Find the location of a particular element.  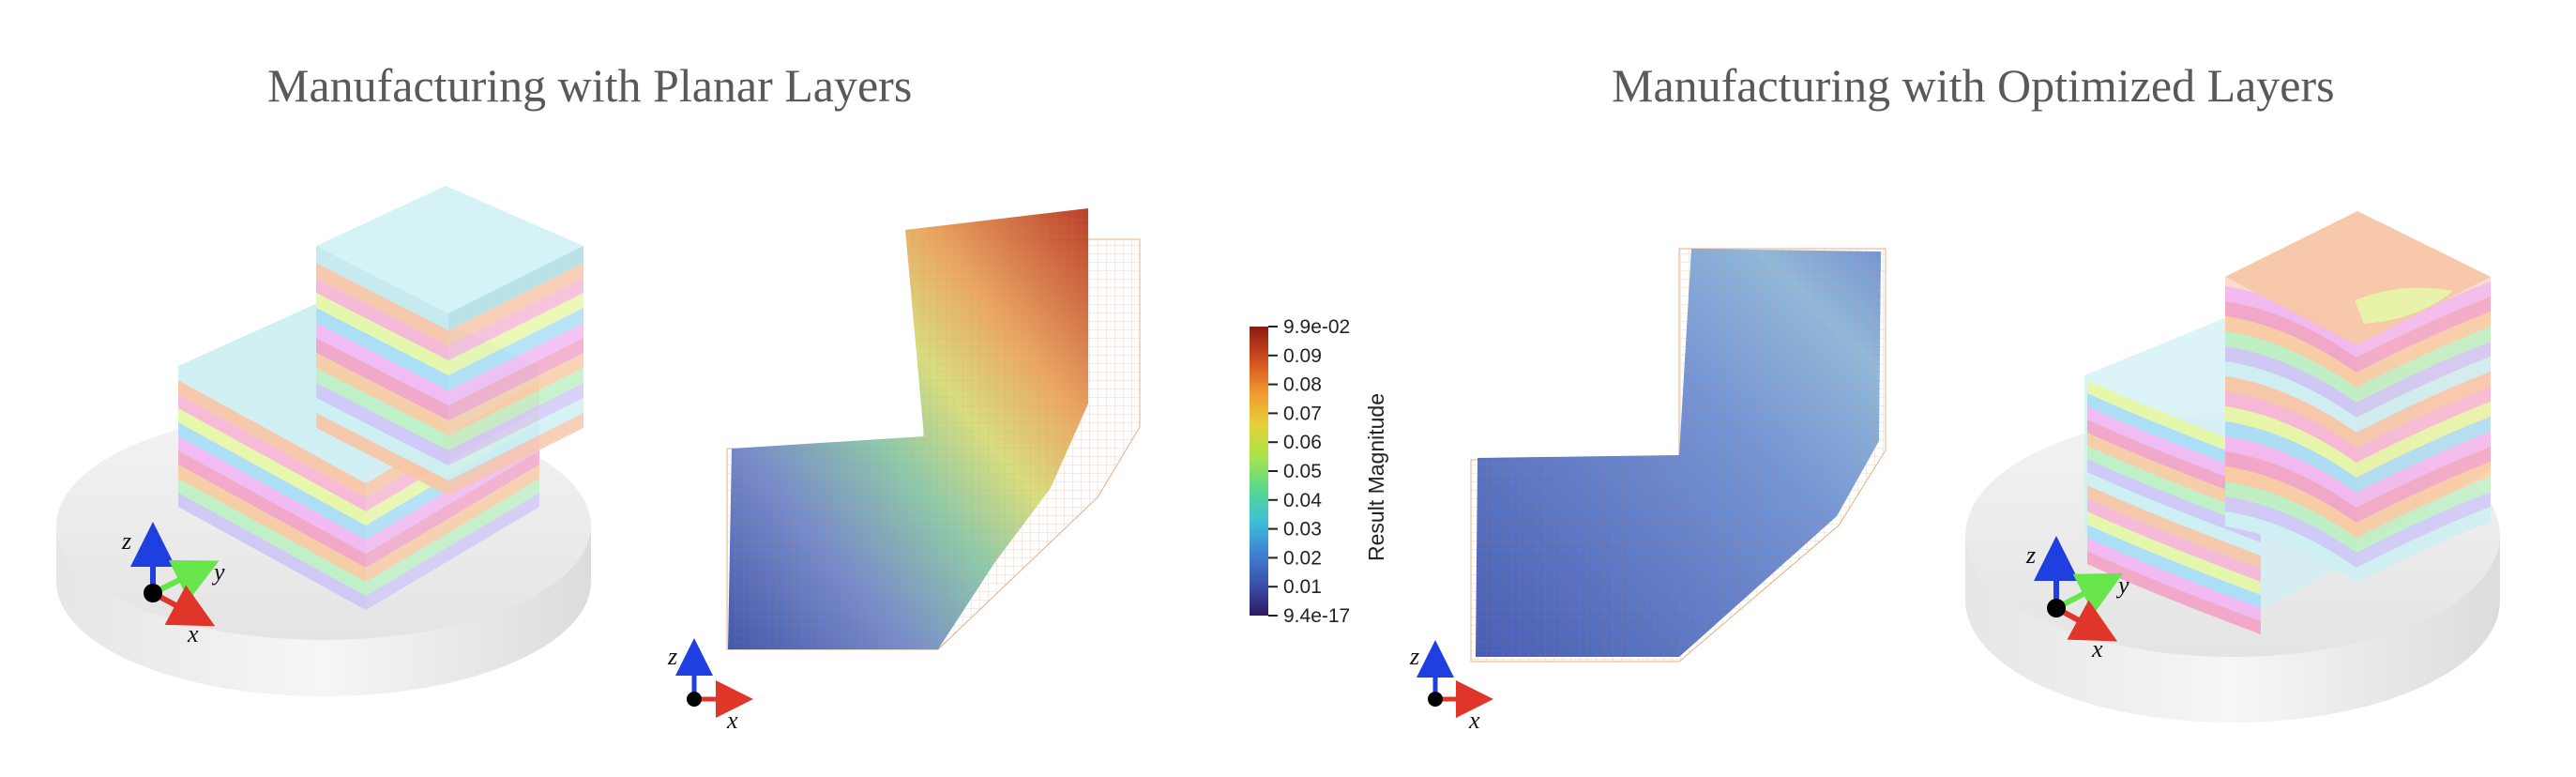

colorbar-tick-label: 9.9e-02 is located at coordinates (1316, 327).